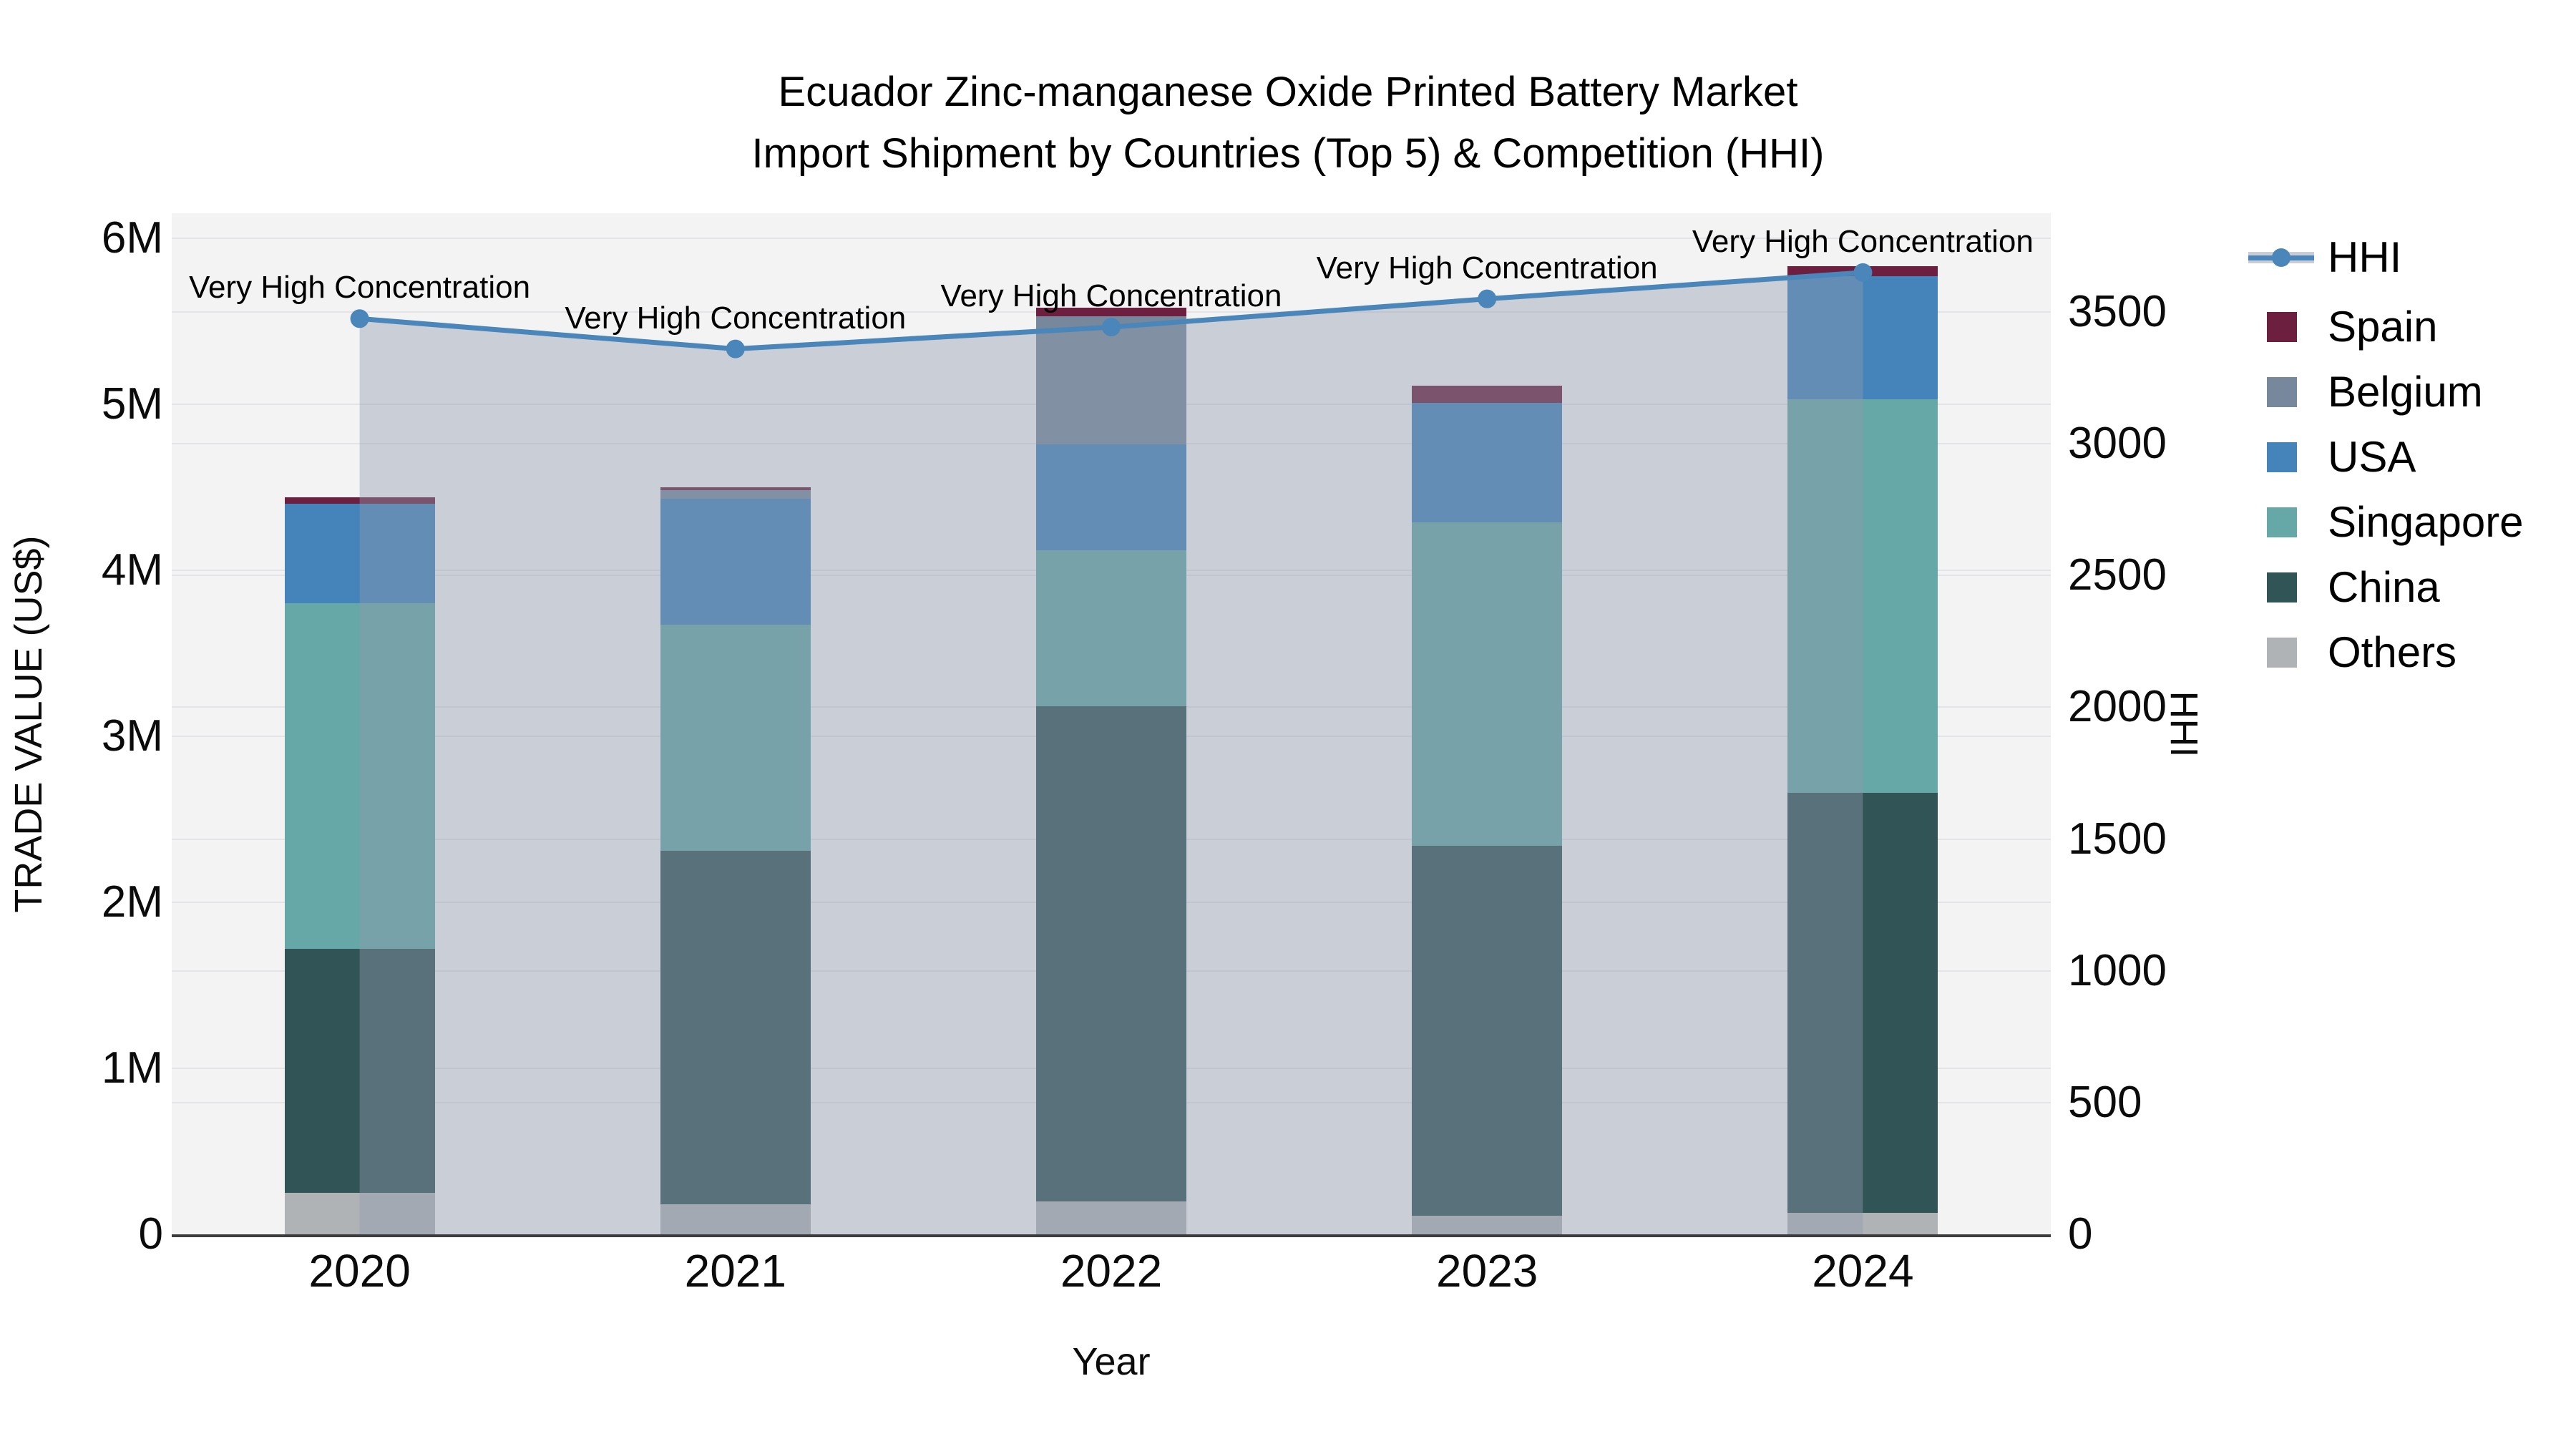 This screenshot has width=2576, height=1449. What do you see at coordinates (2117, 444) in the screenshot?
I see `y-right-tick-label: 3000` at bounding box center [2117, 444].